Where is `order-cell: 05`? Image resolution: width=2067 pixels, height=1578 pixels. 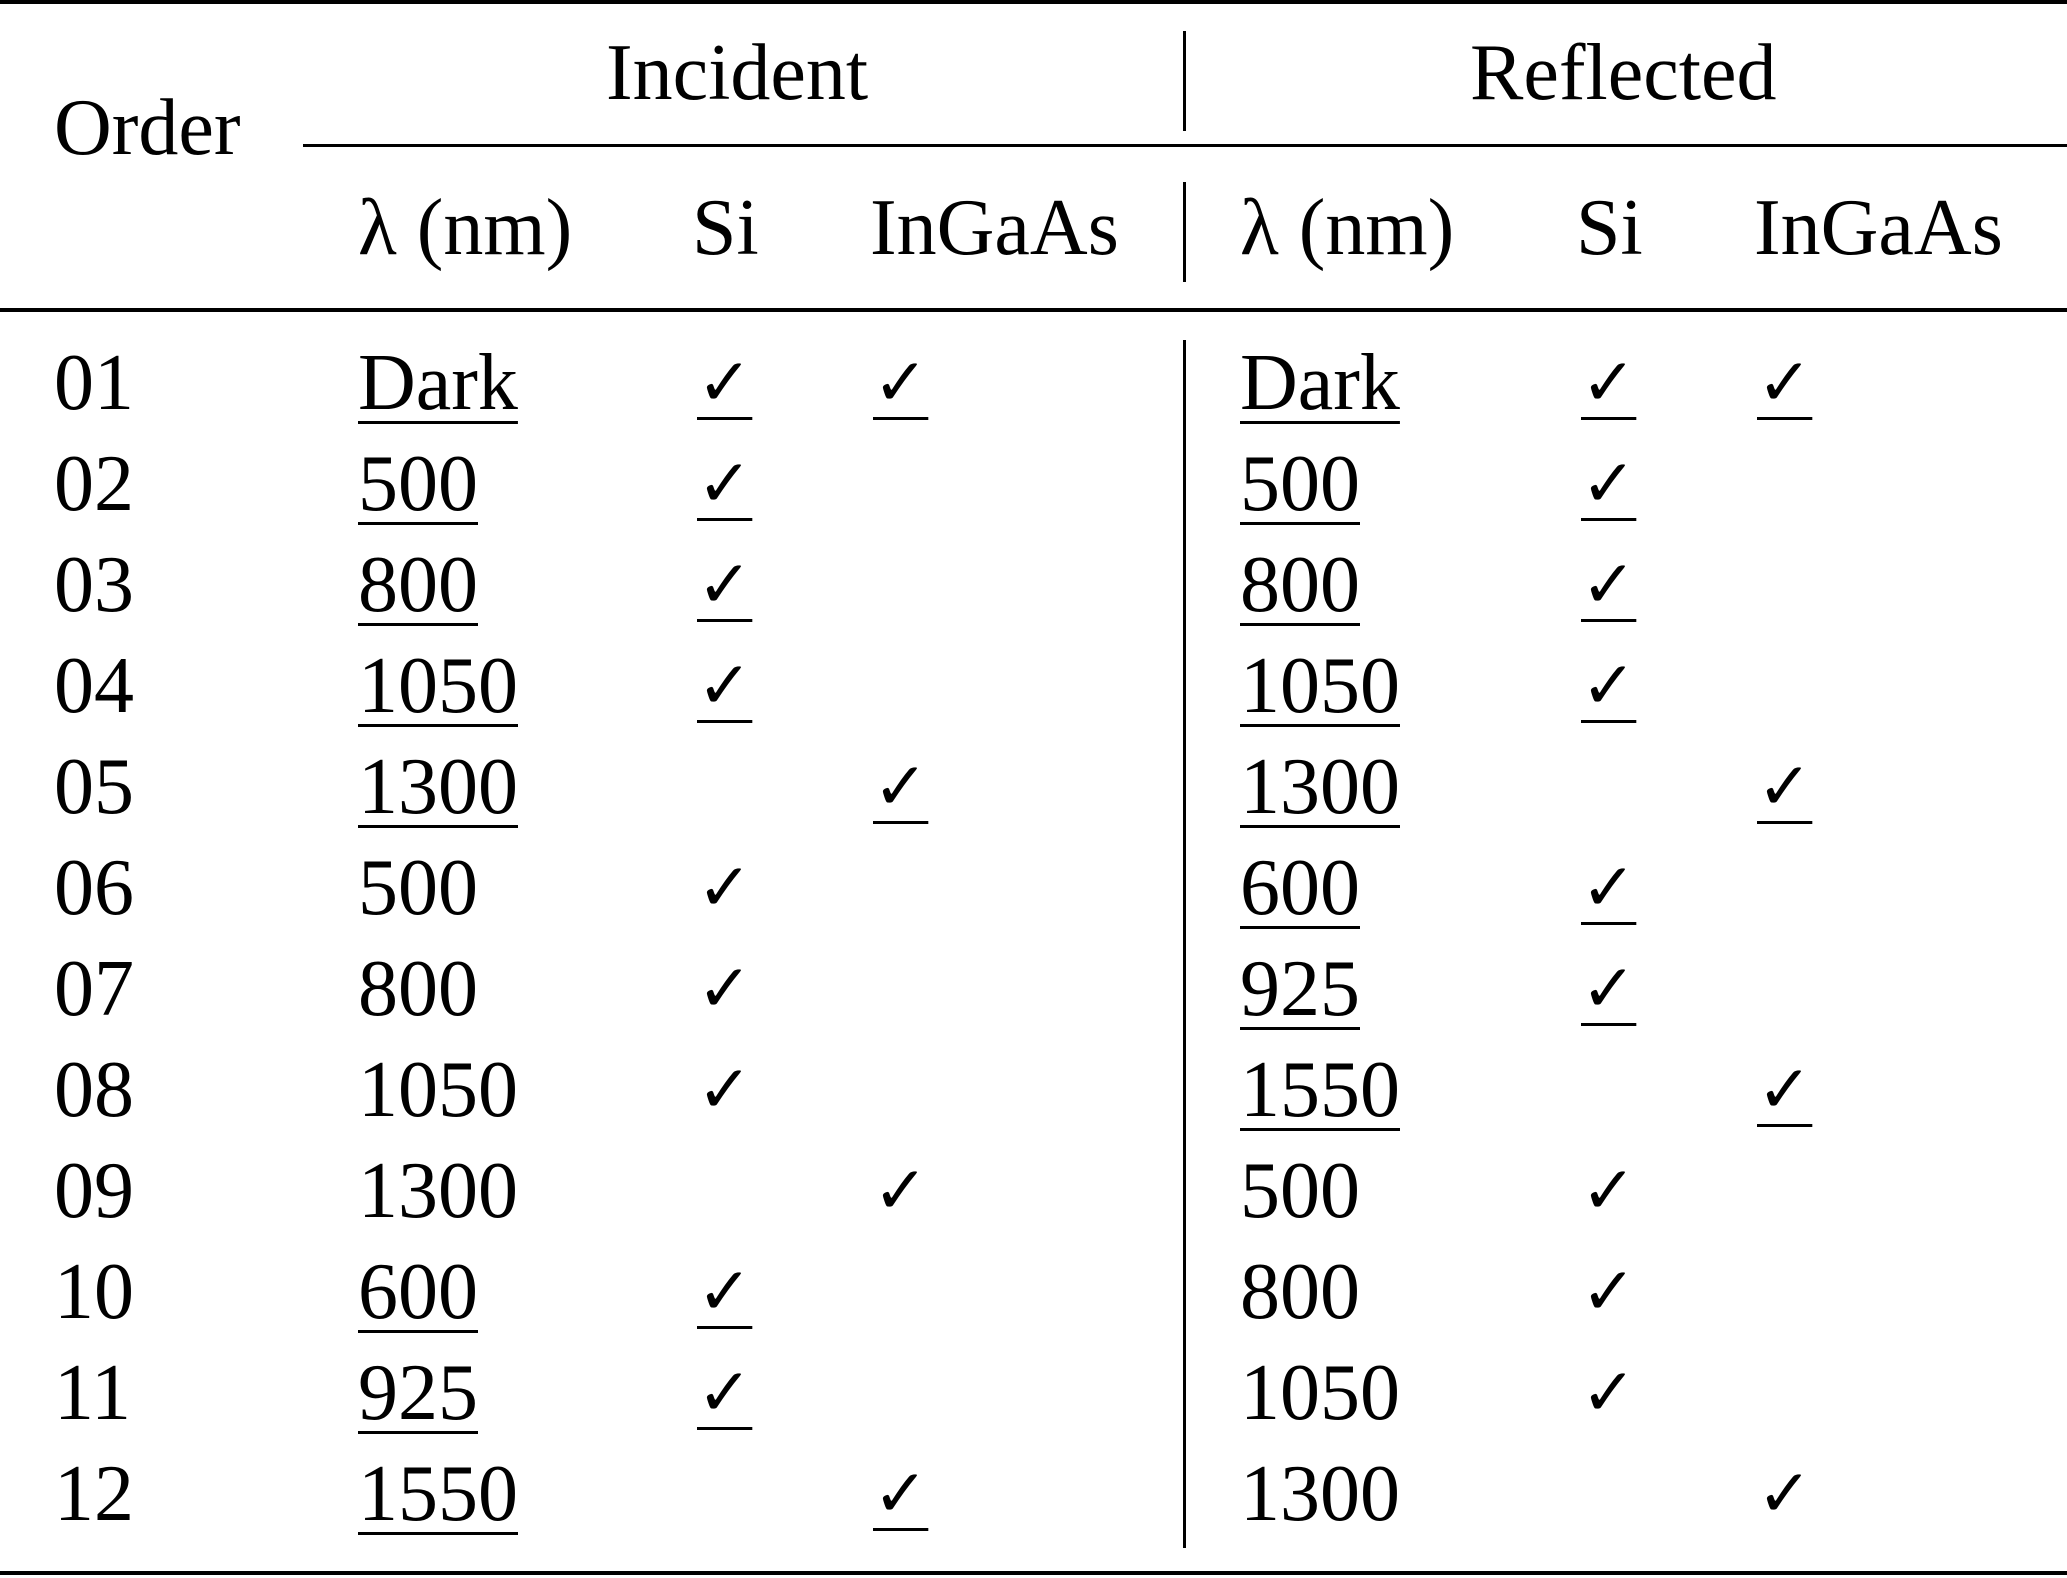
order-cell: 05 is located at coordinates (94, 787).